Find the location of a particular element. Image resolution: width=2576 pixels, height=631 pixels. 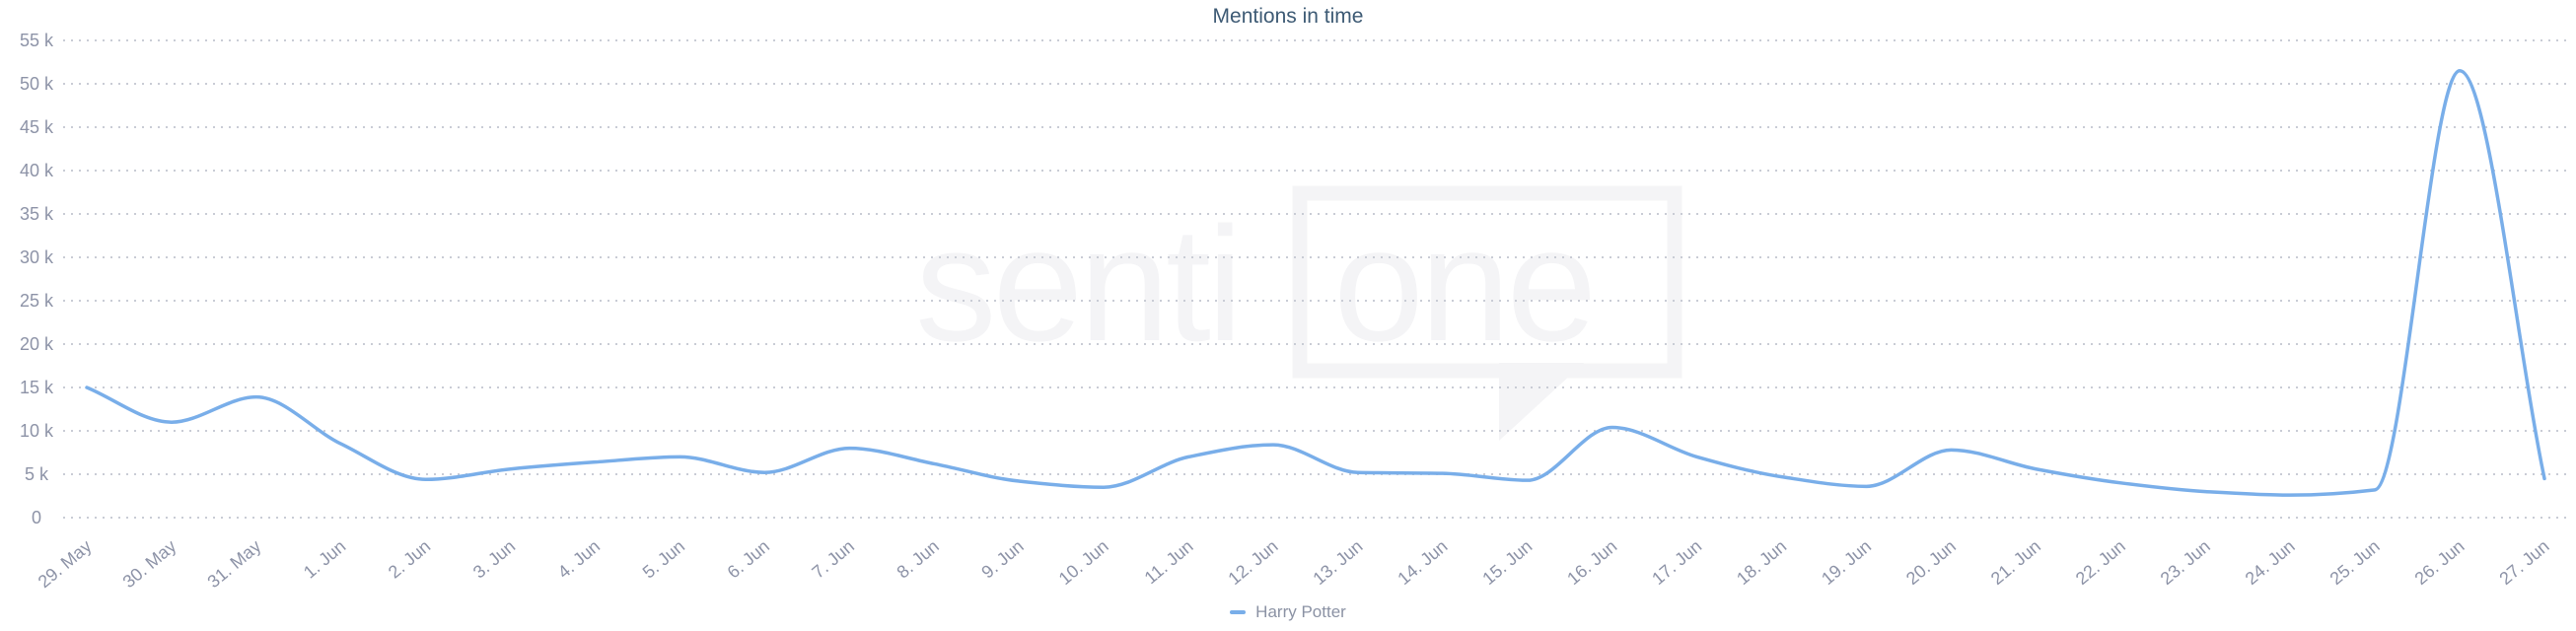

y-axis-label: 5 k is located at coordinates (37, 474).